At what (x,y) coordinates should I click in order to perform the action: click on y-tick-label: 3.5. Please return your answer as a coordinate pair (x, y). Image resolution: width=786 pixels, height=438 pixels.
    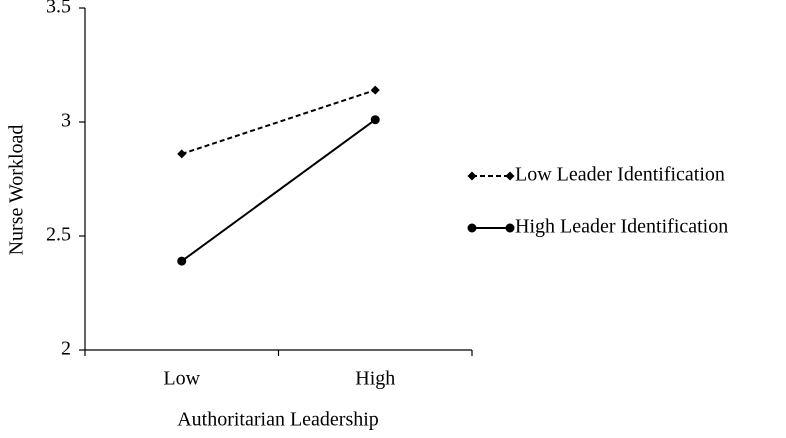
    Looking at the image, I should click on (58, 9).